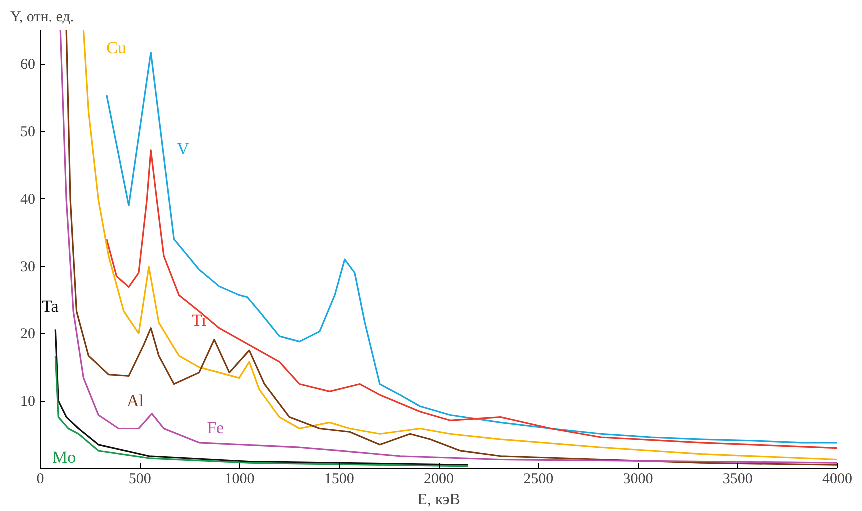  Describe the element at coordinates (28, 267) in the screenshot. I see `y-tick-label: 30` at that location.